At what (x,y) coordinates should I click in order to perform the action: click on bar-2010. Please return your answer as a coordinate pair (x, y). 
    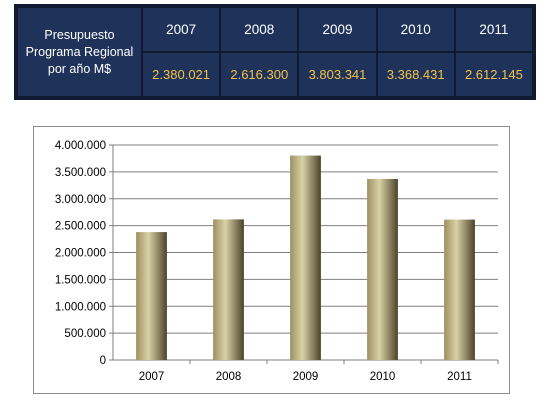
    Looking at the image, I should click on (382, 269).